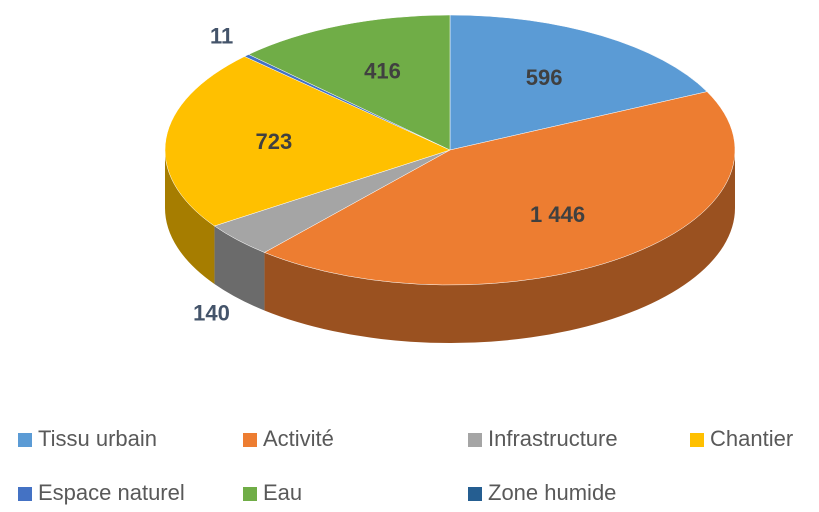 The image size is (819, 512). Describe the element at coordinates (221, 36) in the screenshot. I see `data-label: 11` at that location.